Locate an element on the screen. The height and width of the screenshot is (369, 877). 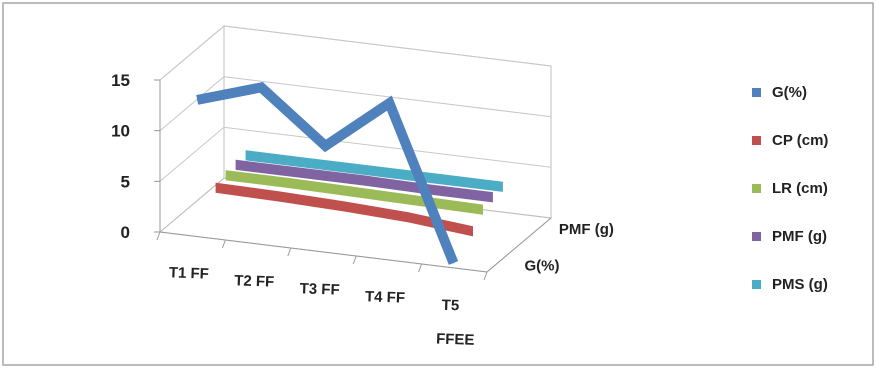
depth-axis-label: PMF (g) is located at coordinates (586, 229).